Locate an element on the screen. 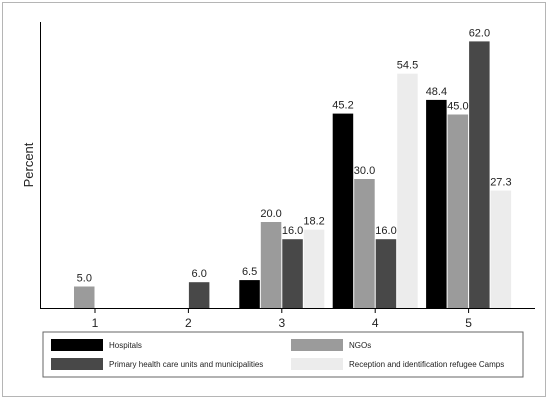 This screenshot has height=401, width=550. data-label: 48.4 is located at coordinates (436, 92).